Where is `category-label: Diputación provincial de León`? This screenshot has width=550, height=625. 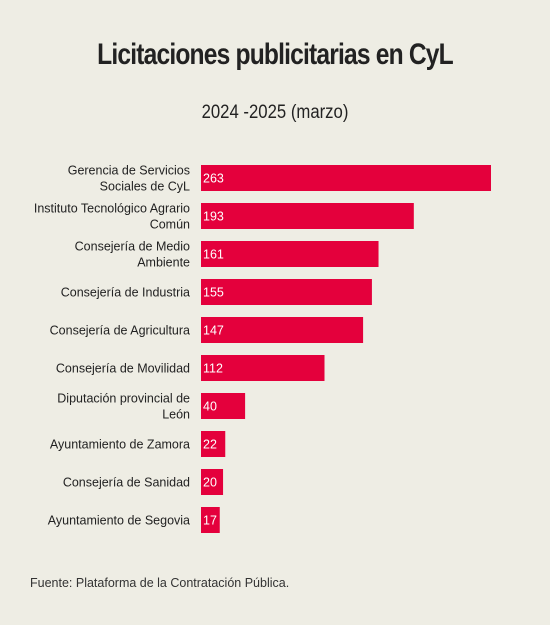
category-label: Diputación provincial de León is located at coordinates (123, 407).